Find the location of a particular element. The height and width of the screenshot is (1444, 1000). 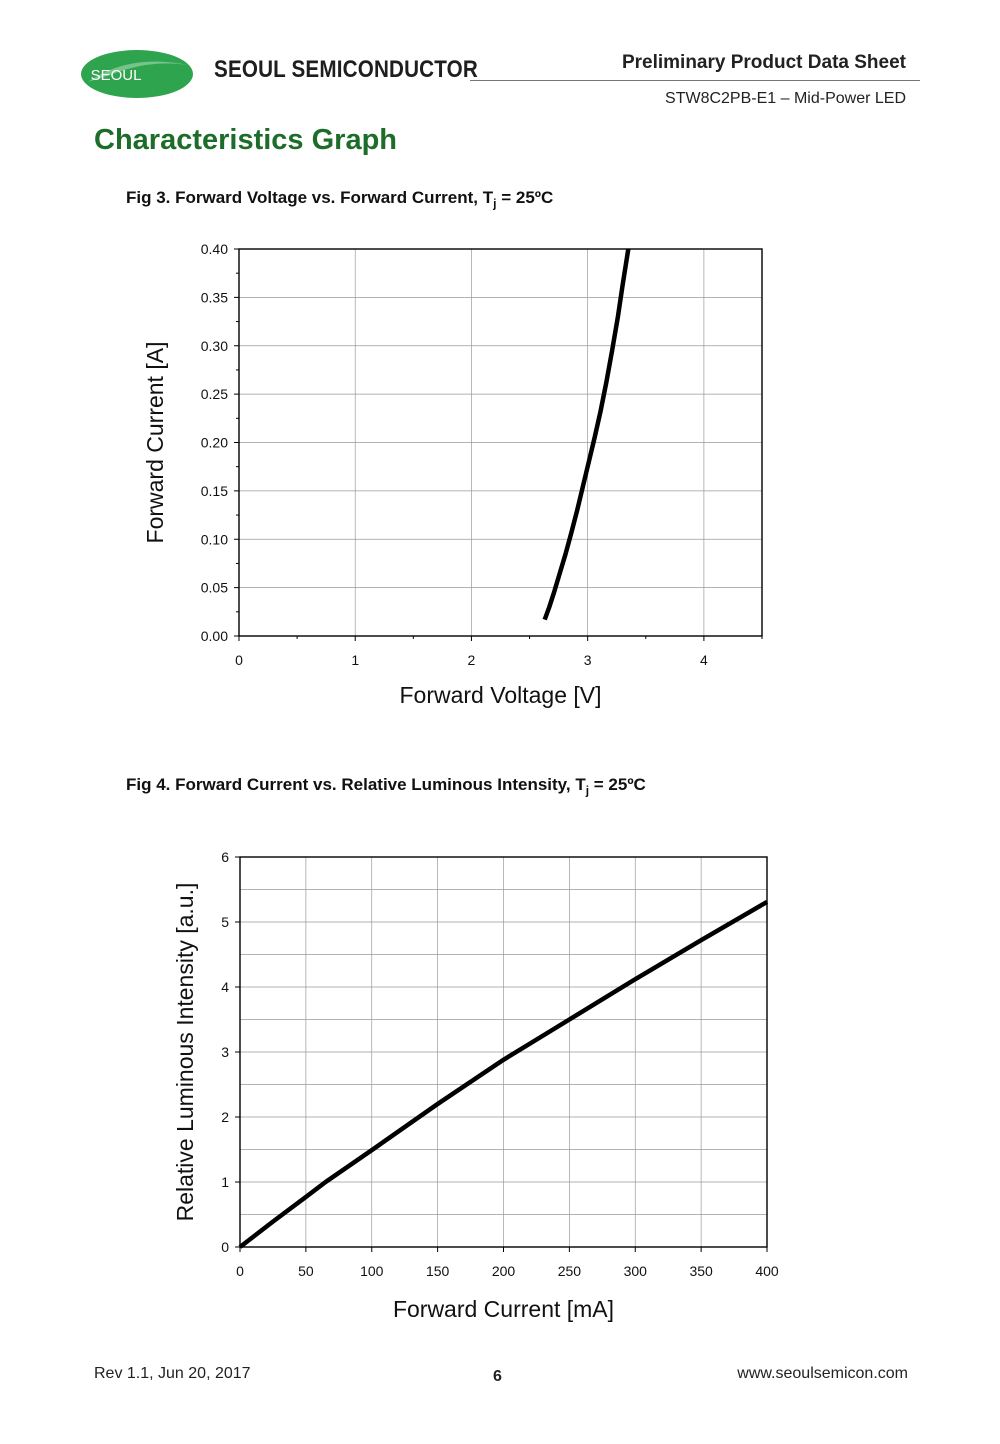

y-tick-label: 6 is located at coordinates (225, 857).